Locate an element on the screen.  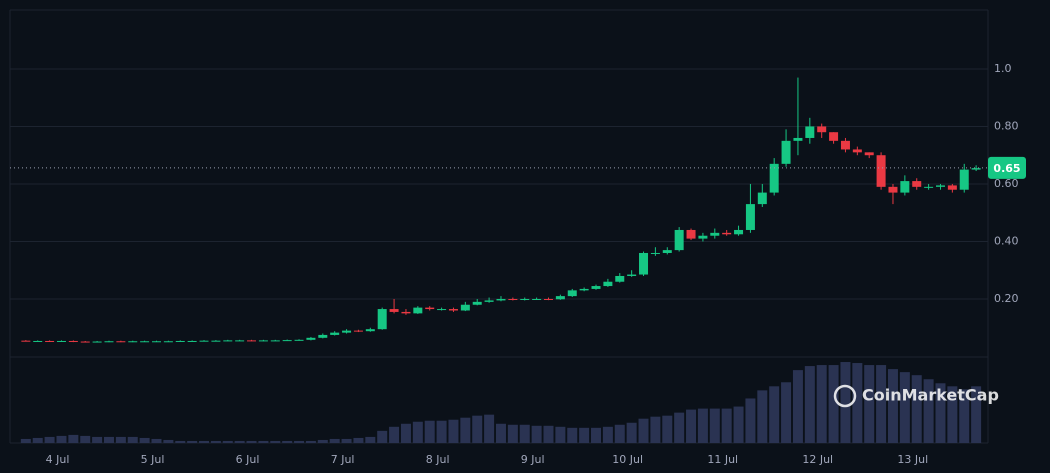
x-tick-label: 7 Jul is located at coordinates (343, 459).